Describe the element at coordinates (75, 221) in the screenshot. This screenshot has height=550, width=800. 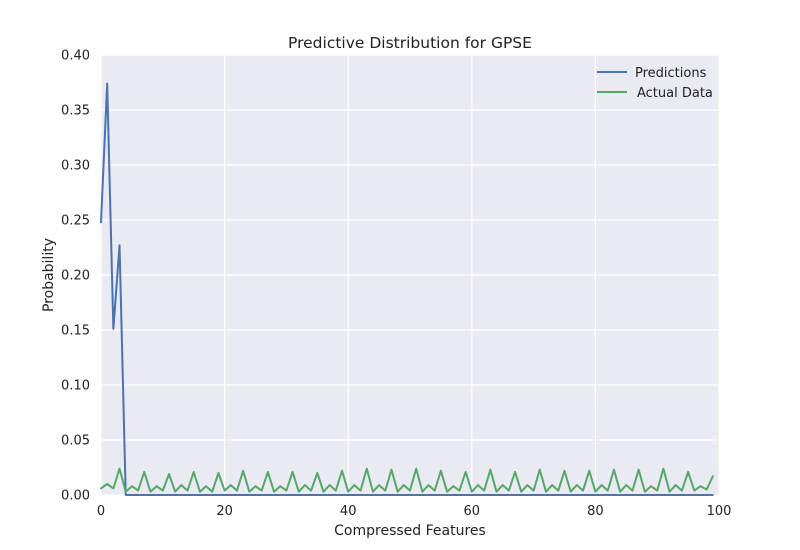
I see `y-tick-label: 0.25` at that location.